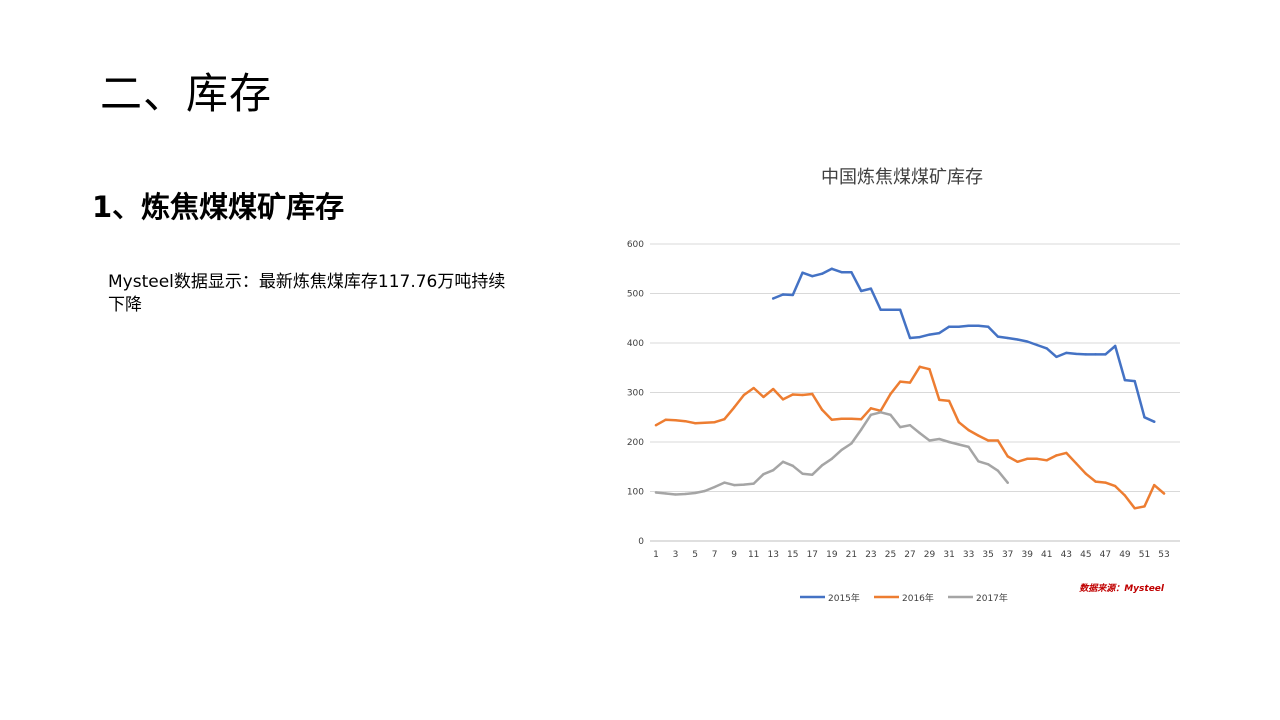 Image resolution: width=1280 pixels, height=720 pixels. I want to click on series-line-2015年, so click(963, 345).